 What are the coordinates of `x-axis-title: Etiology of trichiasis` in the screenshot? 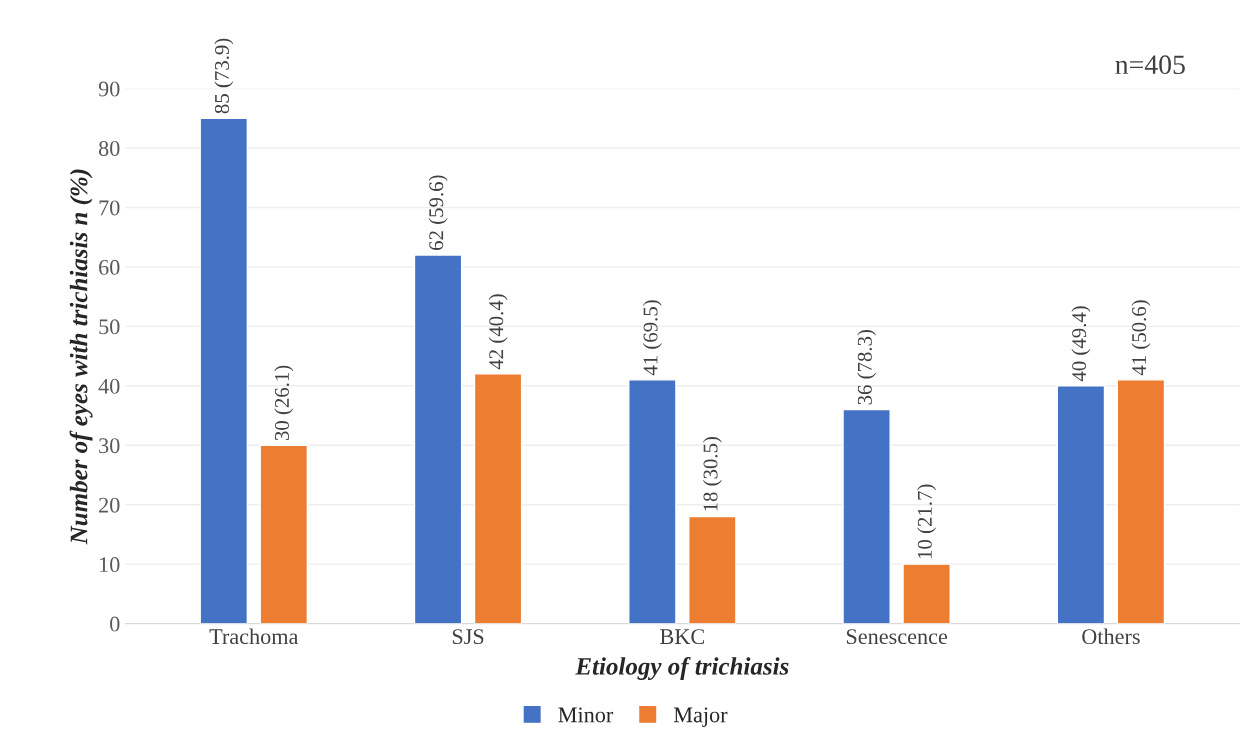 It's located at (682, 668).